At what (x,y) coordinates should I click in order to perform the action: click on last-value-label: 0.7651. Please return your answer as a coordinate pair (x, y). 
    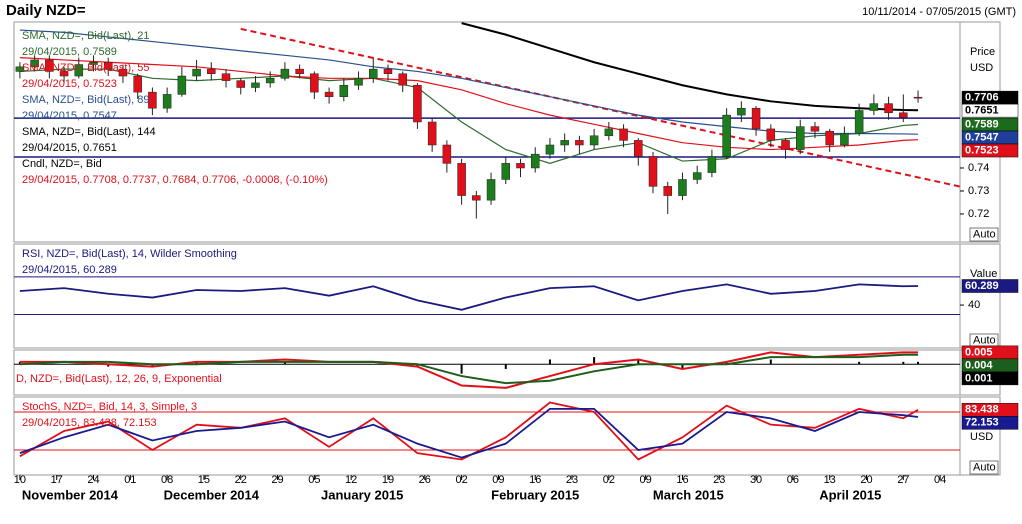
    Looking at the image, I should click on (982, 111).